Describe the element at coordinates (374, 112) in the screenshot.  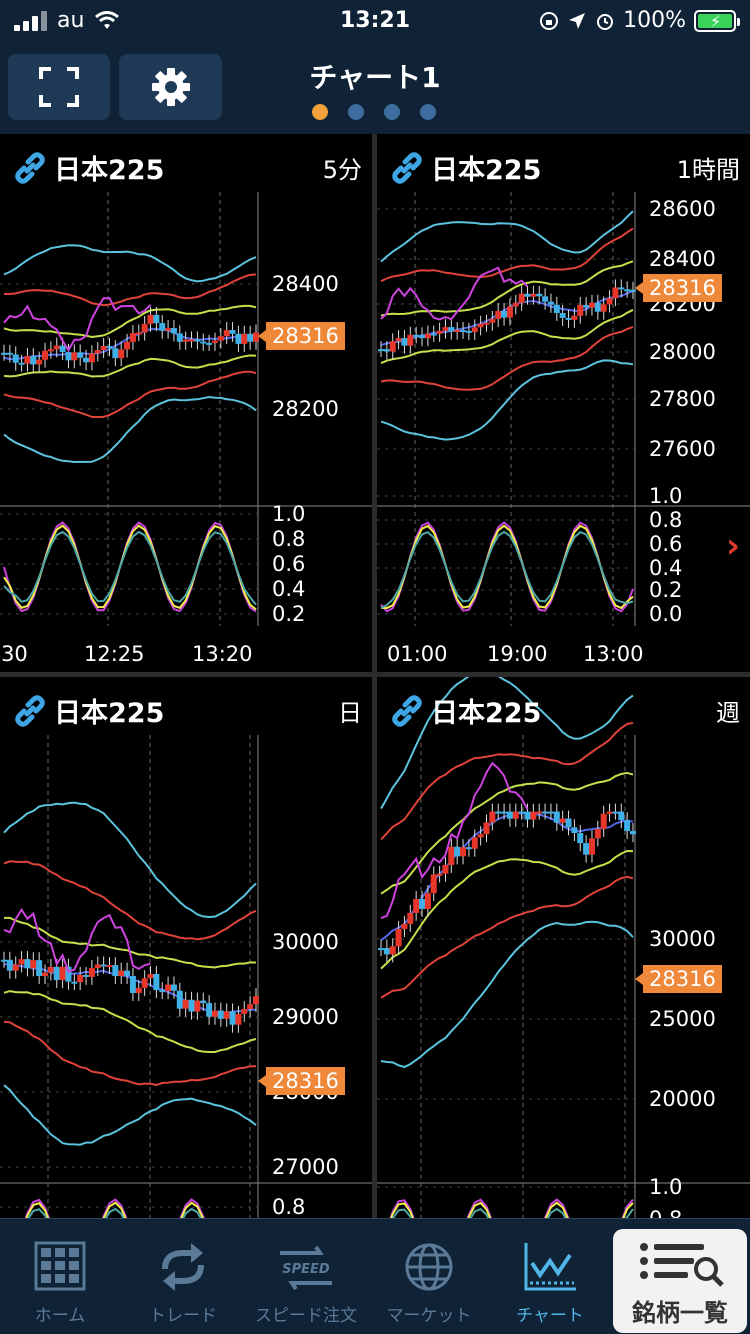
I see `page-indicator` at that location.